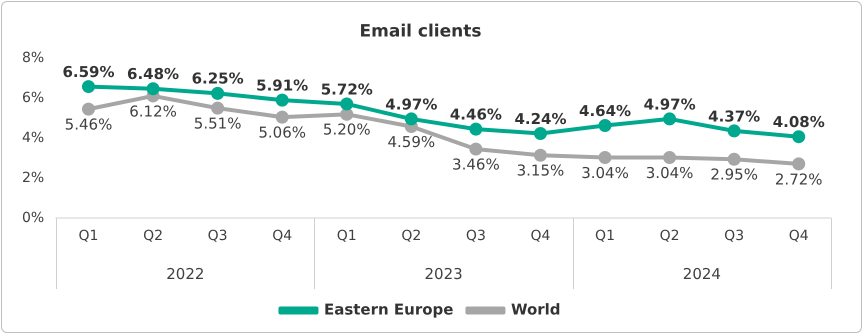 This screenshot has height=336, width=865. What do you see at coordinates (605, 111) in the screenshot?
I see `data-label: 4.64%` at bounding box center [605, 111].